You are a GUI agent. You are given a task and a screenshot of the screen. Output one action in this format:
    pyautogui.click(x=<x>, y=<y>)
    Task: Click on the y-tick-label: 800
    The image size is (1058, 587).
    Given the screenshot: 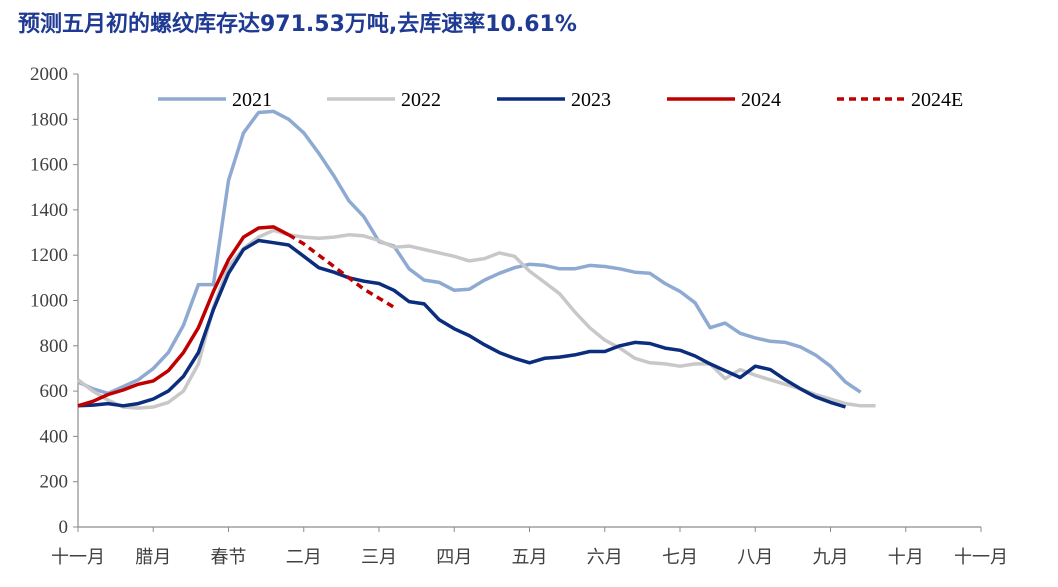 What is the action you would take?
    pyautogui.click(x=54, y=346)
    